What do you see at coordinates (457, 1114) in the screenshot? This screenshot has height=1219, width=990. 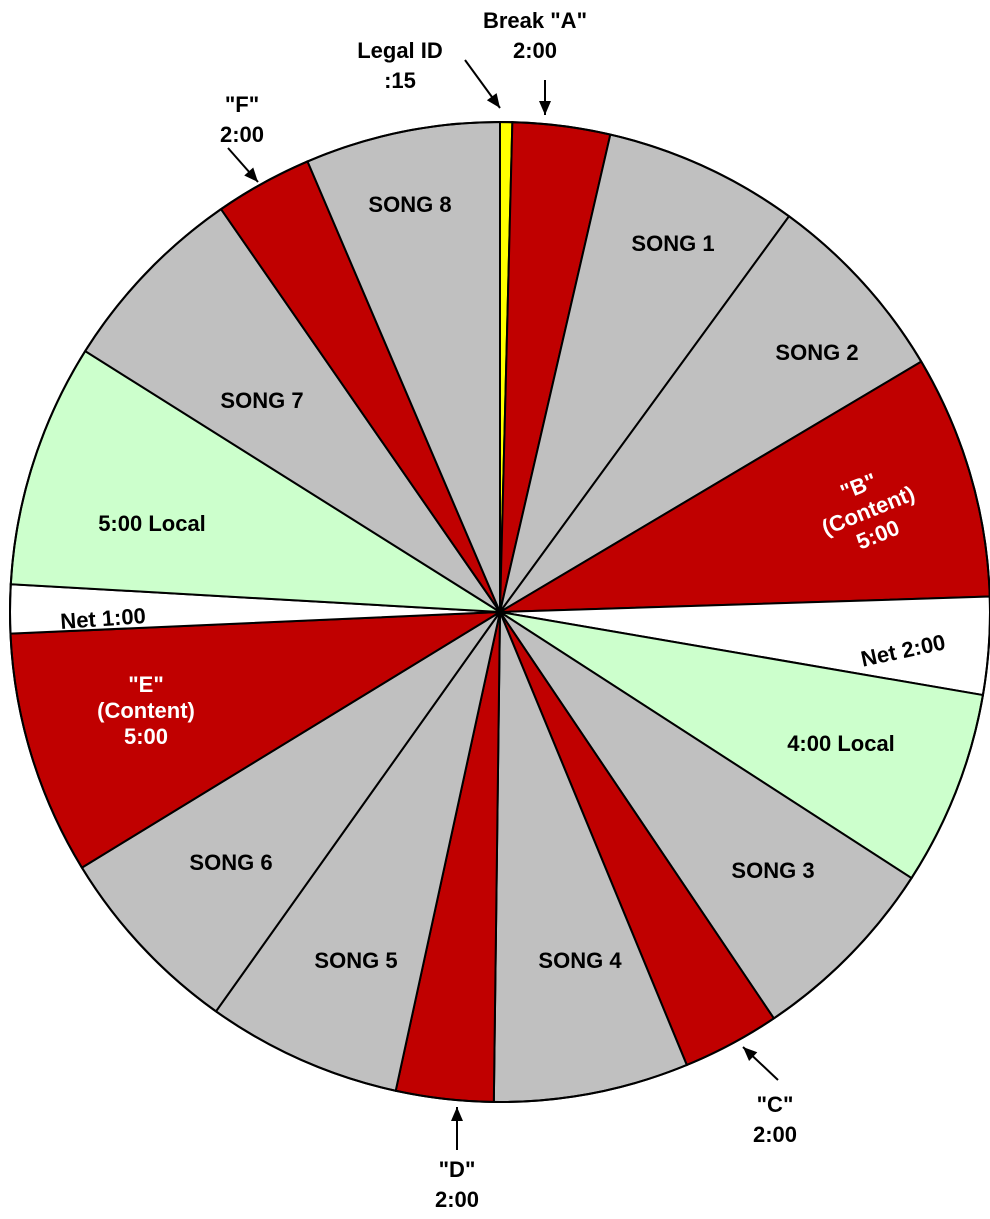 I see `callout-arrowhead-break-d` at bounding box center [457, 1114].